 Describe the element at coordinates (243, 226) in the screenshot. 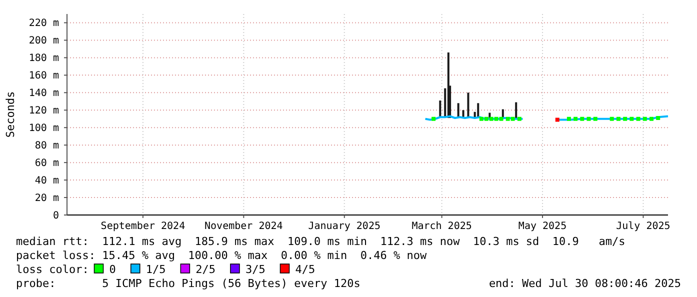

I see `x-tick-label: November 2024` at that location.